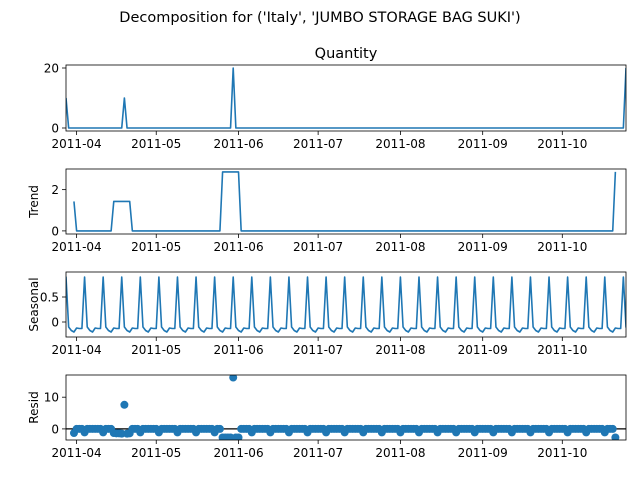 This screenshot has height=484, width=640. I want to click on y-axis-label: Trend, so click(34, 202).